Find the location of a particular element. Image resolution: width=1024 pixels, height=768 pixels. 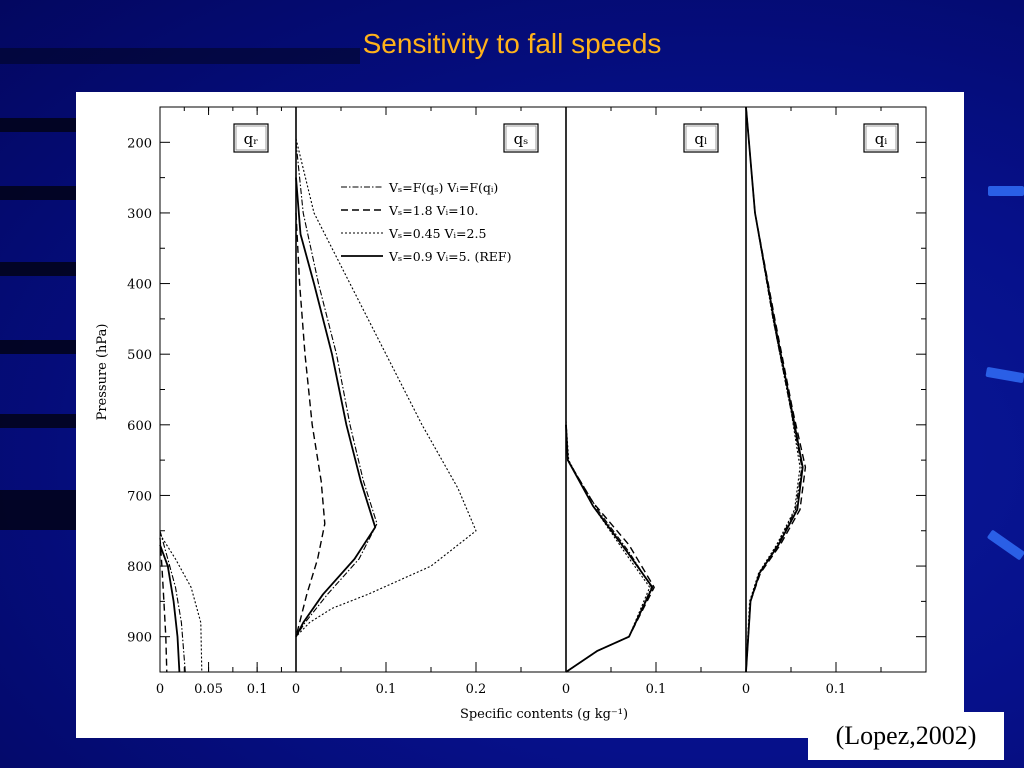

series-line-qr-dashed is located at coordinates (163, 605).